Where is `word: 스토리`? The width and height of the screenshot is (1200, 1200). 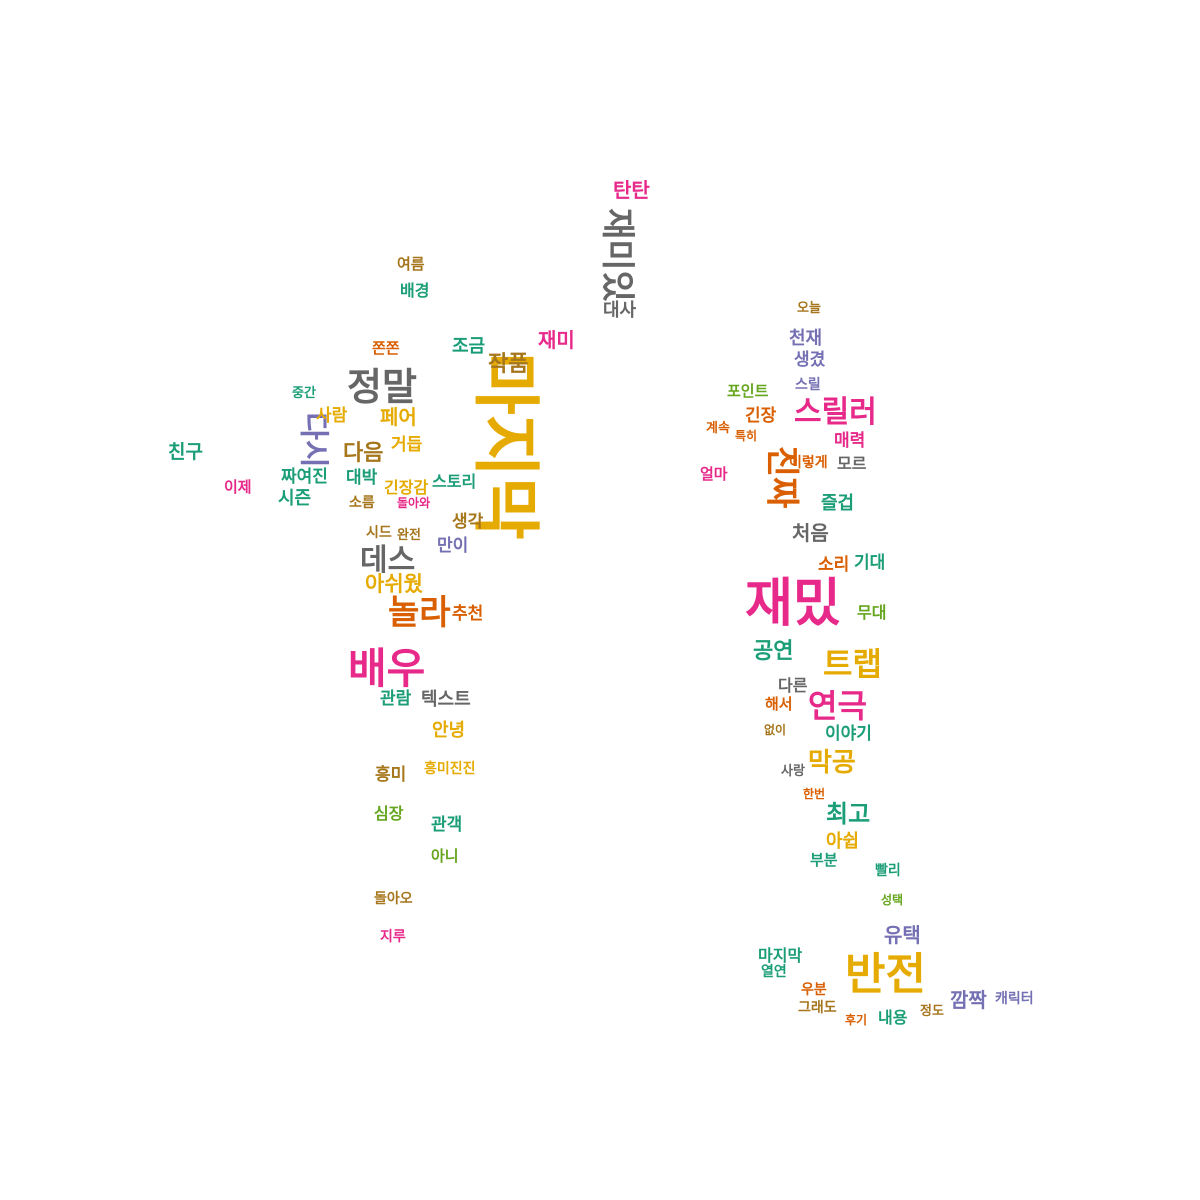
word: 스토리 is located at coordinates (454, 481).